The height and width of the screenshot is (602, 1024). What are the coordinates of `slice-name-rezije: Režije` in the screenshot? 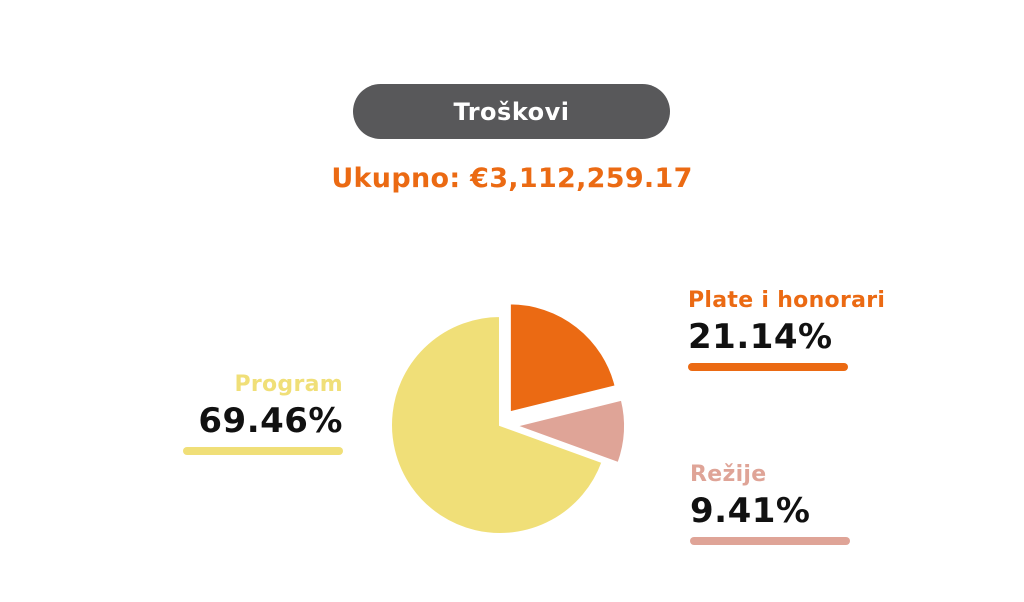 It's located at (728, 474).